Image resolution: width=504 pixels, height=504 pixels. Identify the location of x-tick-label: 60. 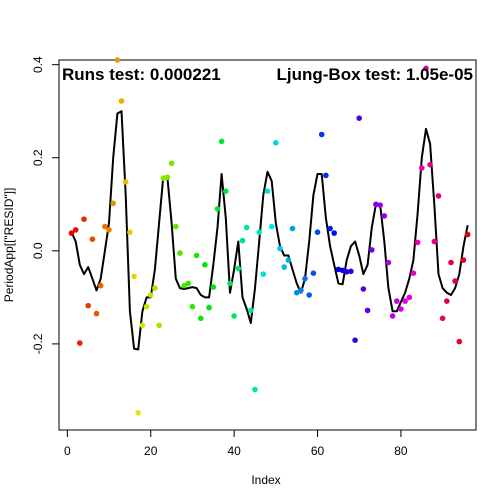
(318, 451).